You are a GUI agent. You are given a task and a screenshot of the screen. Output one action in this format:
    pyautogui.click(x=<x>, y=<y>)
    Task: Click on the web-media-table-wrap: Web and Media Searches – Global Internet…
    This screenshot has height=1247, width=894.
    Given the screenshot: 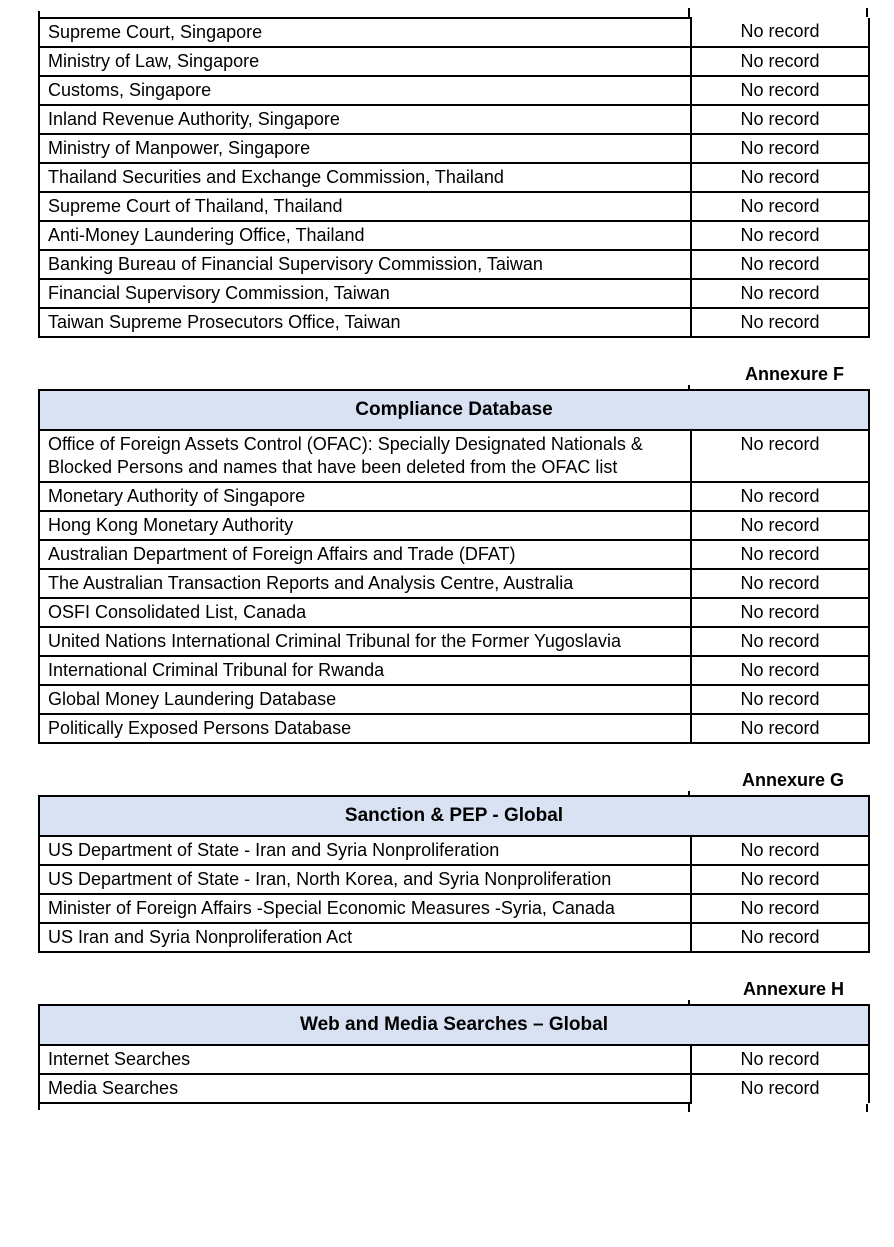 What is the action you would take?
    pyautogui.click(x=454, y=1056)
    